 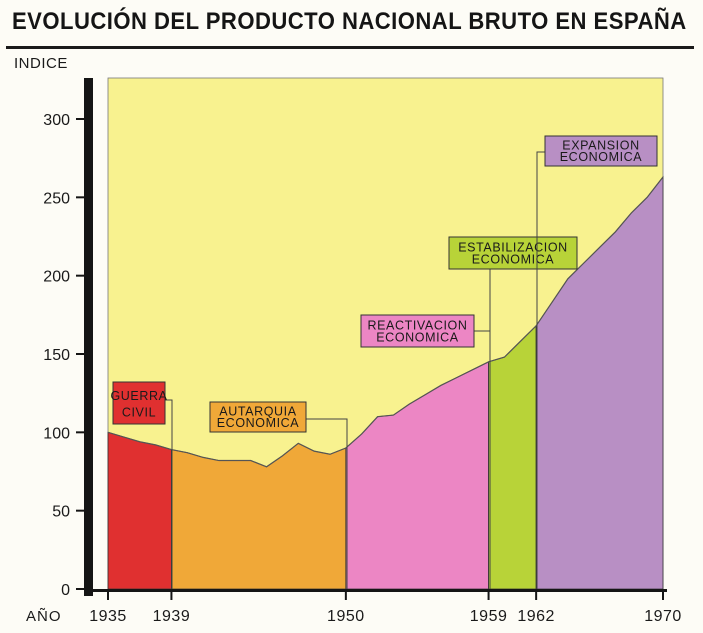 I want to click on period-label-text: ESTABILIZACION, so click(x=513, y=247).